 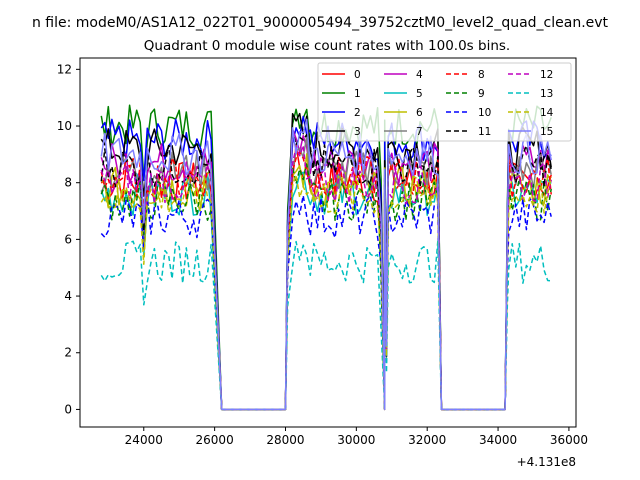 I want to click on legend-label-11: 11, so click(x=484, y=132).